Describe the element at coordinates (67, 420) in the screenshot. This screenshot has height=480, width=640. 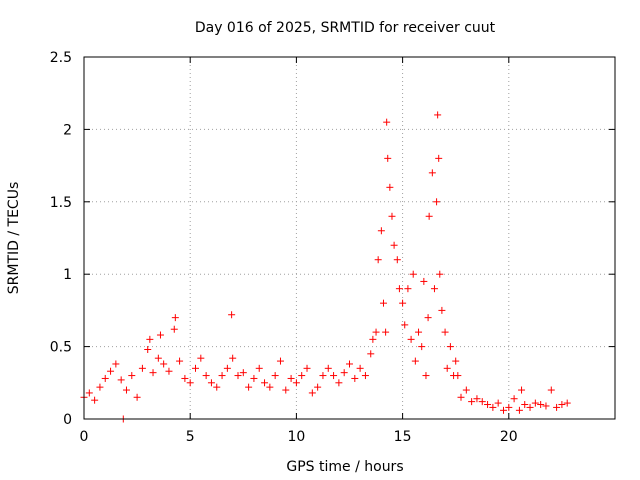
I see `y-tick-label: 0` at that location.